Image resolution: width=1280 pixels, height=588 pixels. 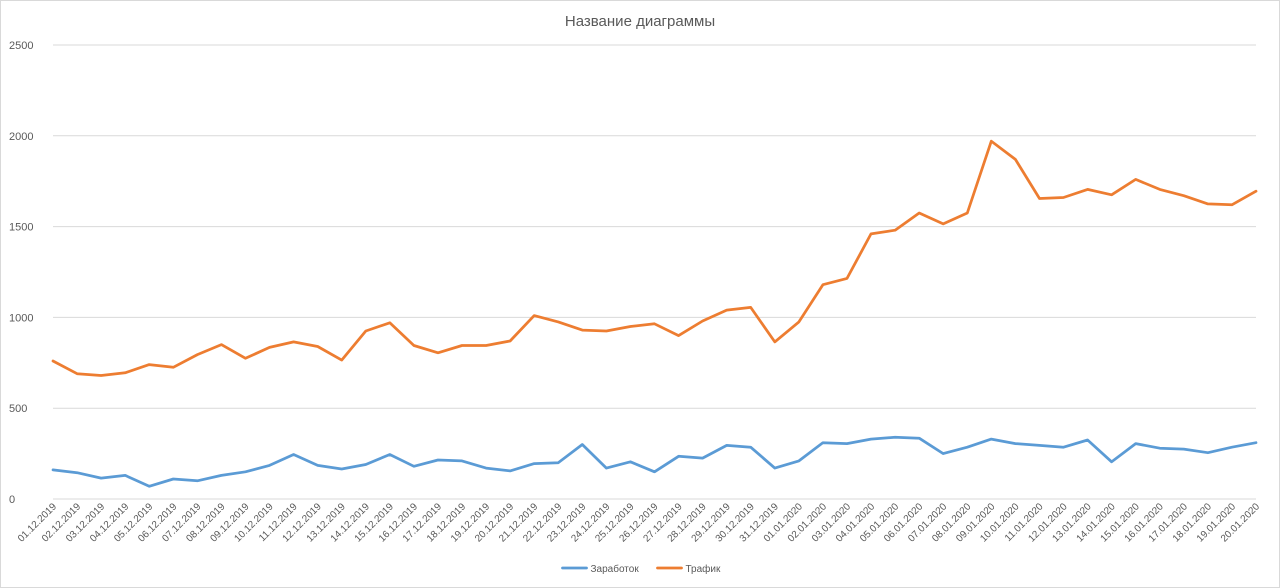 What do you see at coordinates (615, 569) in the screenshot?
I see `legend-label: Заработок` at bounding box center [615, 569].